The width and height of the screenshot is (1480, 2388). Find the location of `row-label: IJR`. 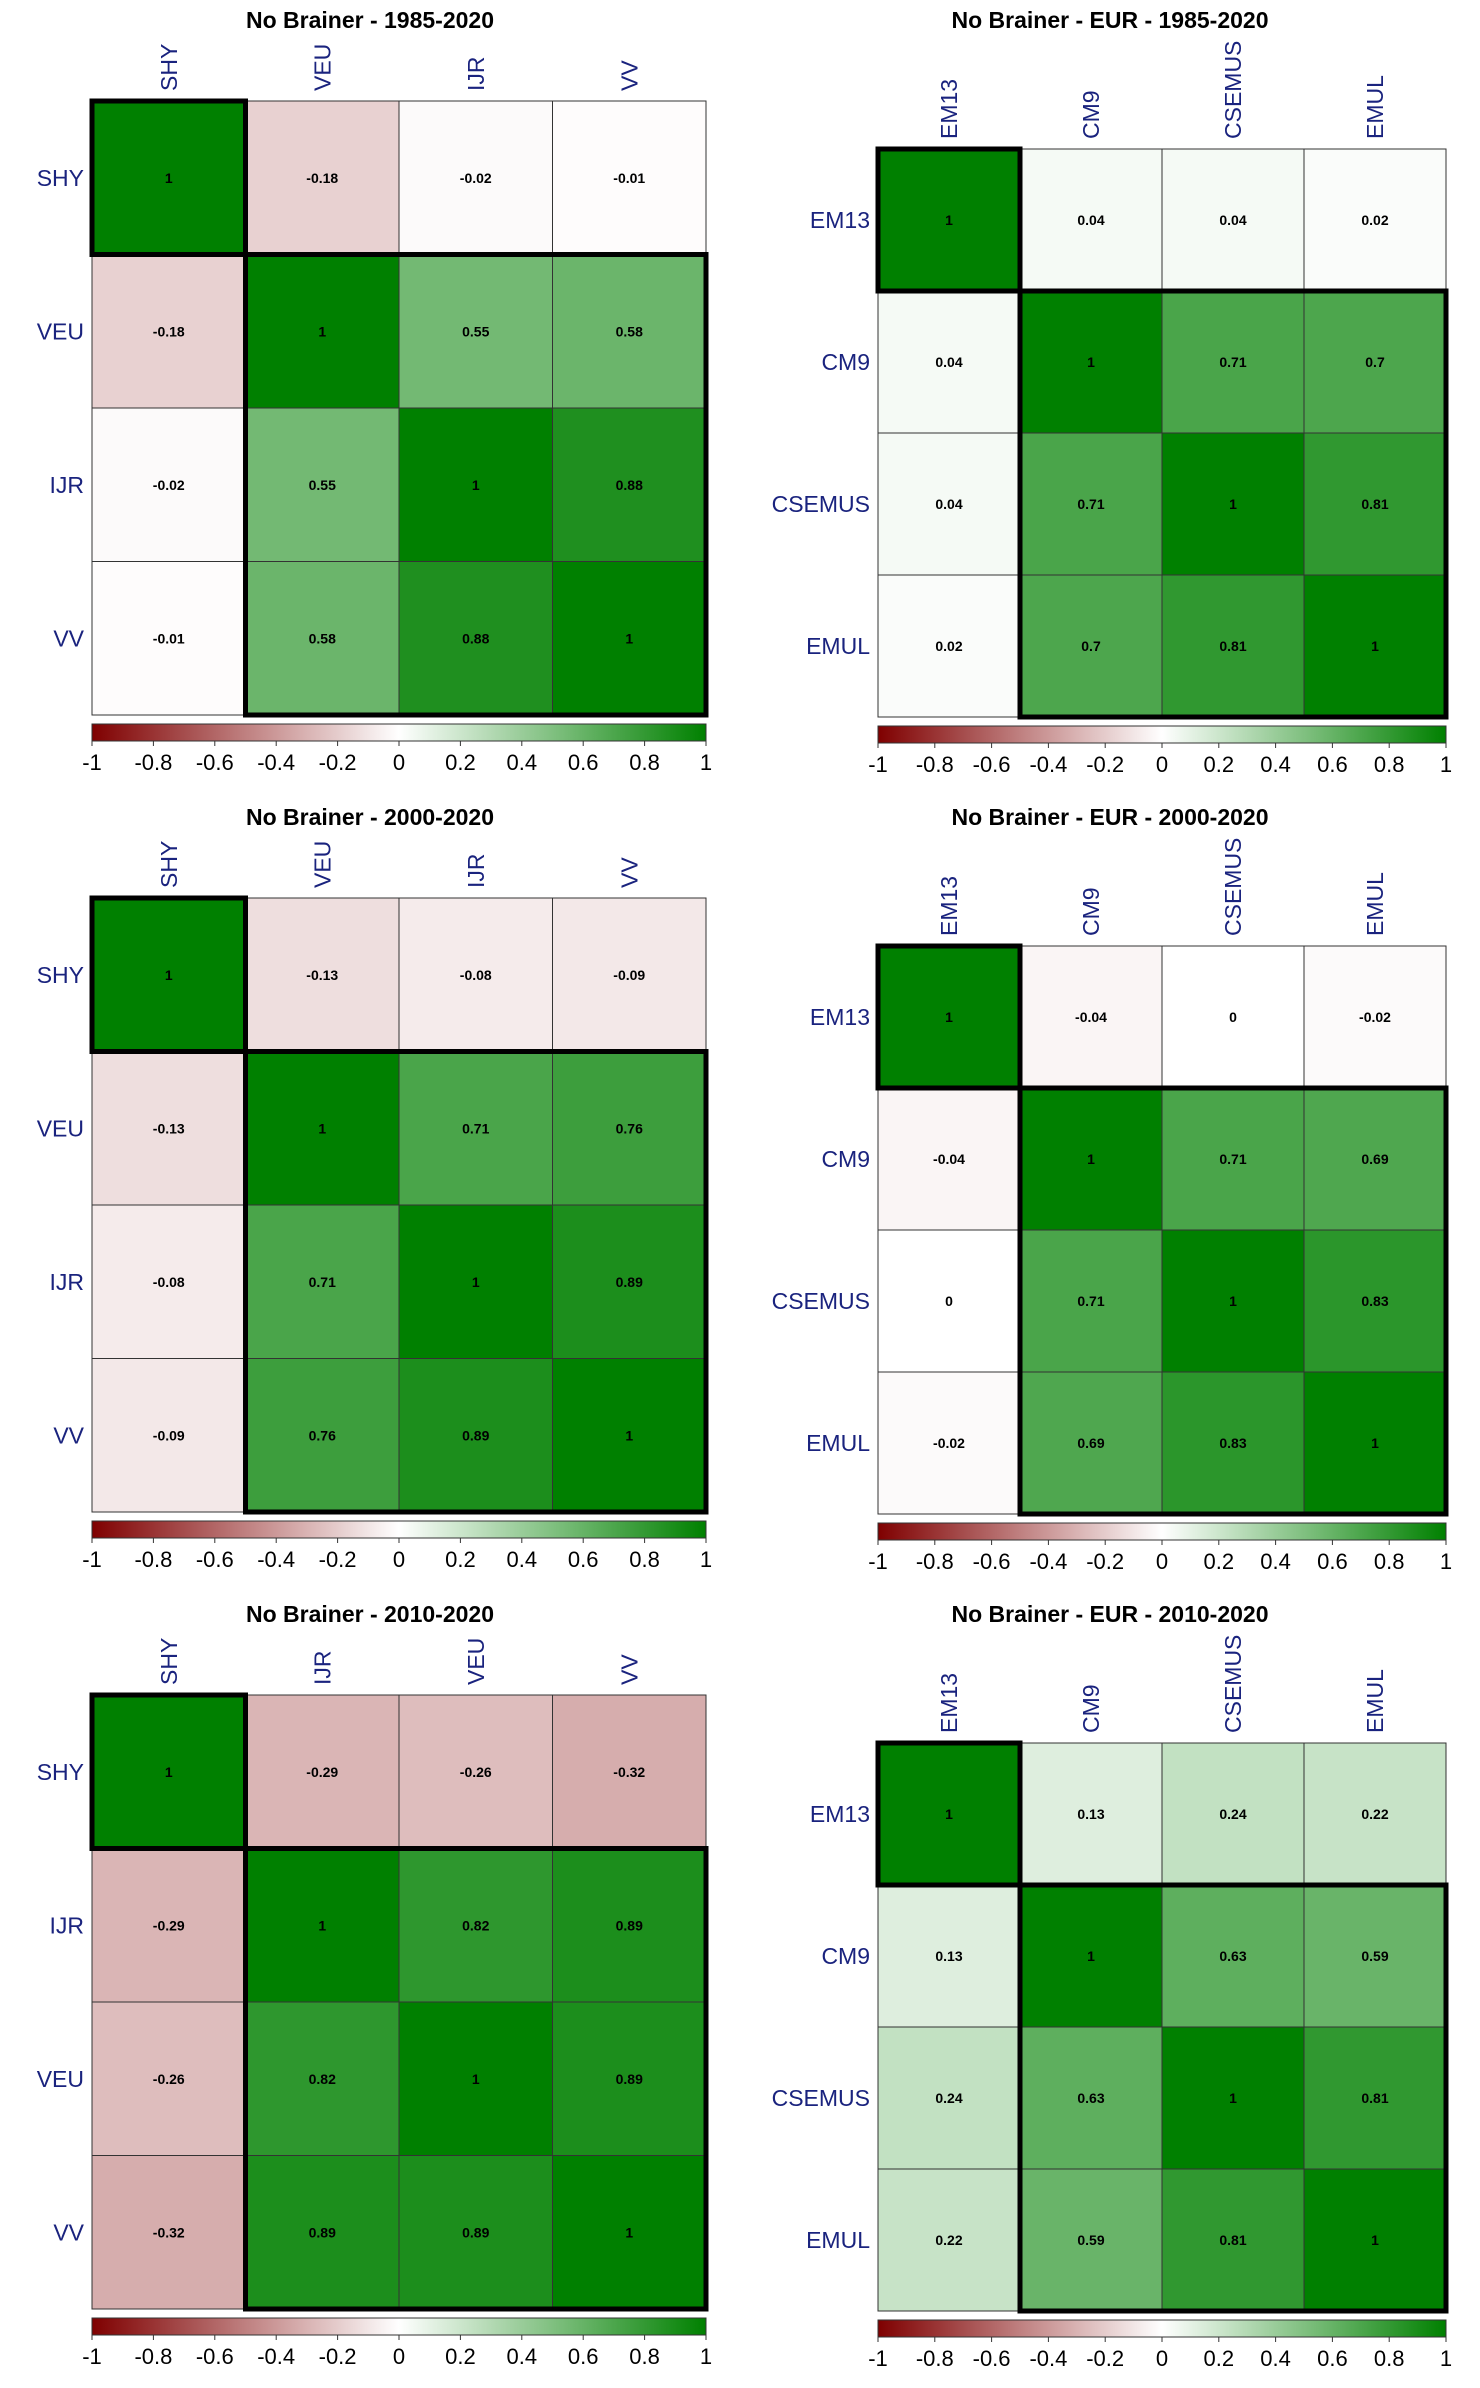

row-label: IJR is located at coordinates (67, 1282).